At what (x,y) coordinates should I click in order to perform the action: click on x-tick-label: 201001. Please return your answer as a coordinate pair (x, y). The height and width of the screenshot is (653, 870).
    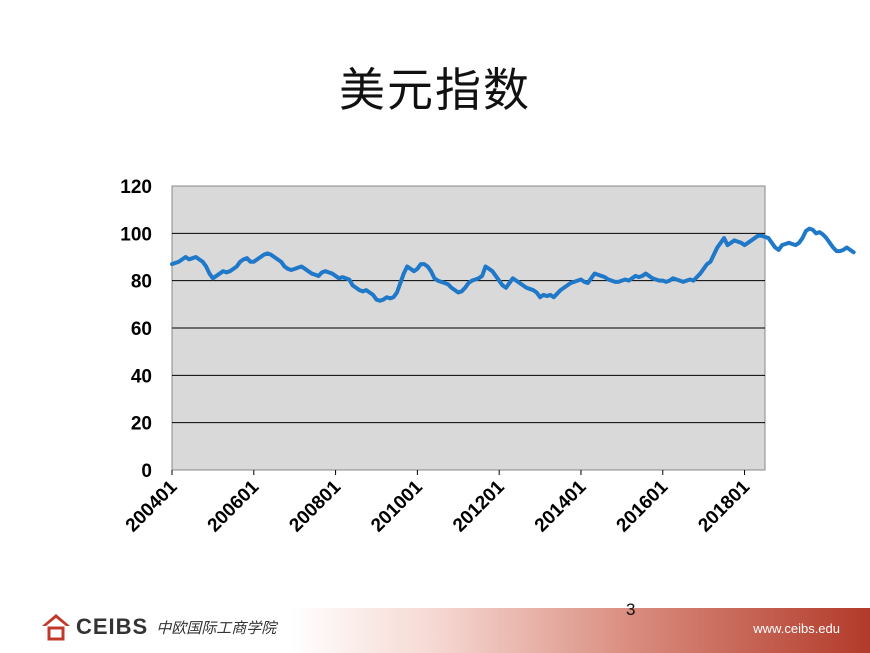
    Looking at the image, I should click on (397, 506).